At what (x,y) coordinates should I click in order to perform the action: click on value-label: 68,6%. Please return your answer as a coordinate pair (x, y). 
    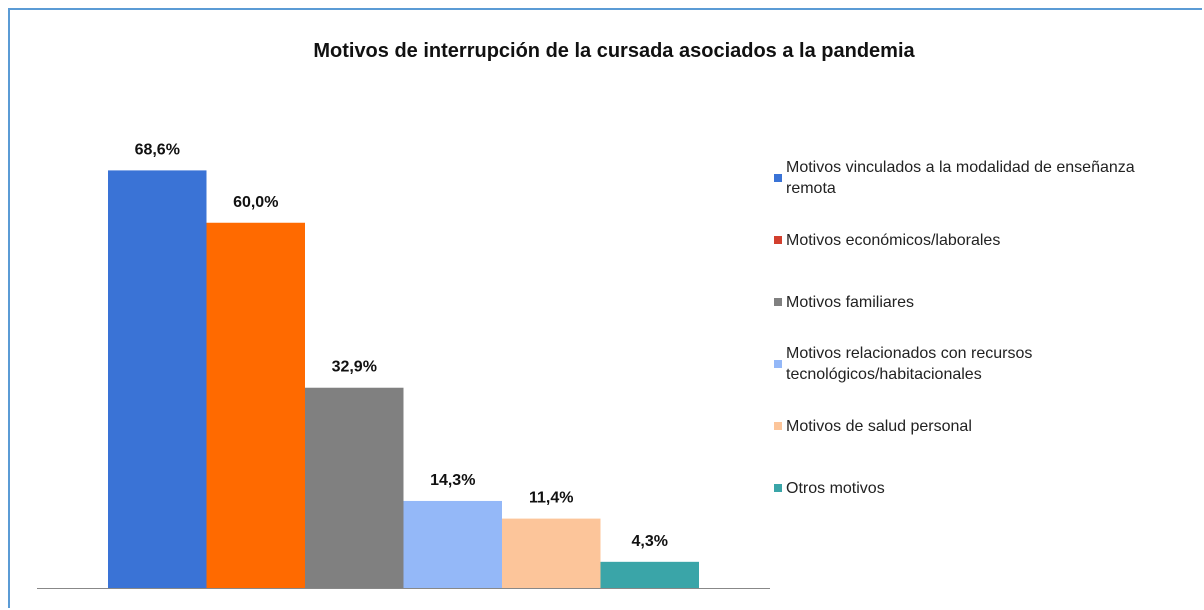
    Looking at the image, I should click on (157, 149).